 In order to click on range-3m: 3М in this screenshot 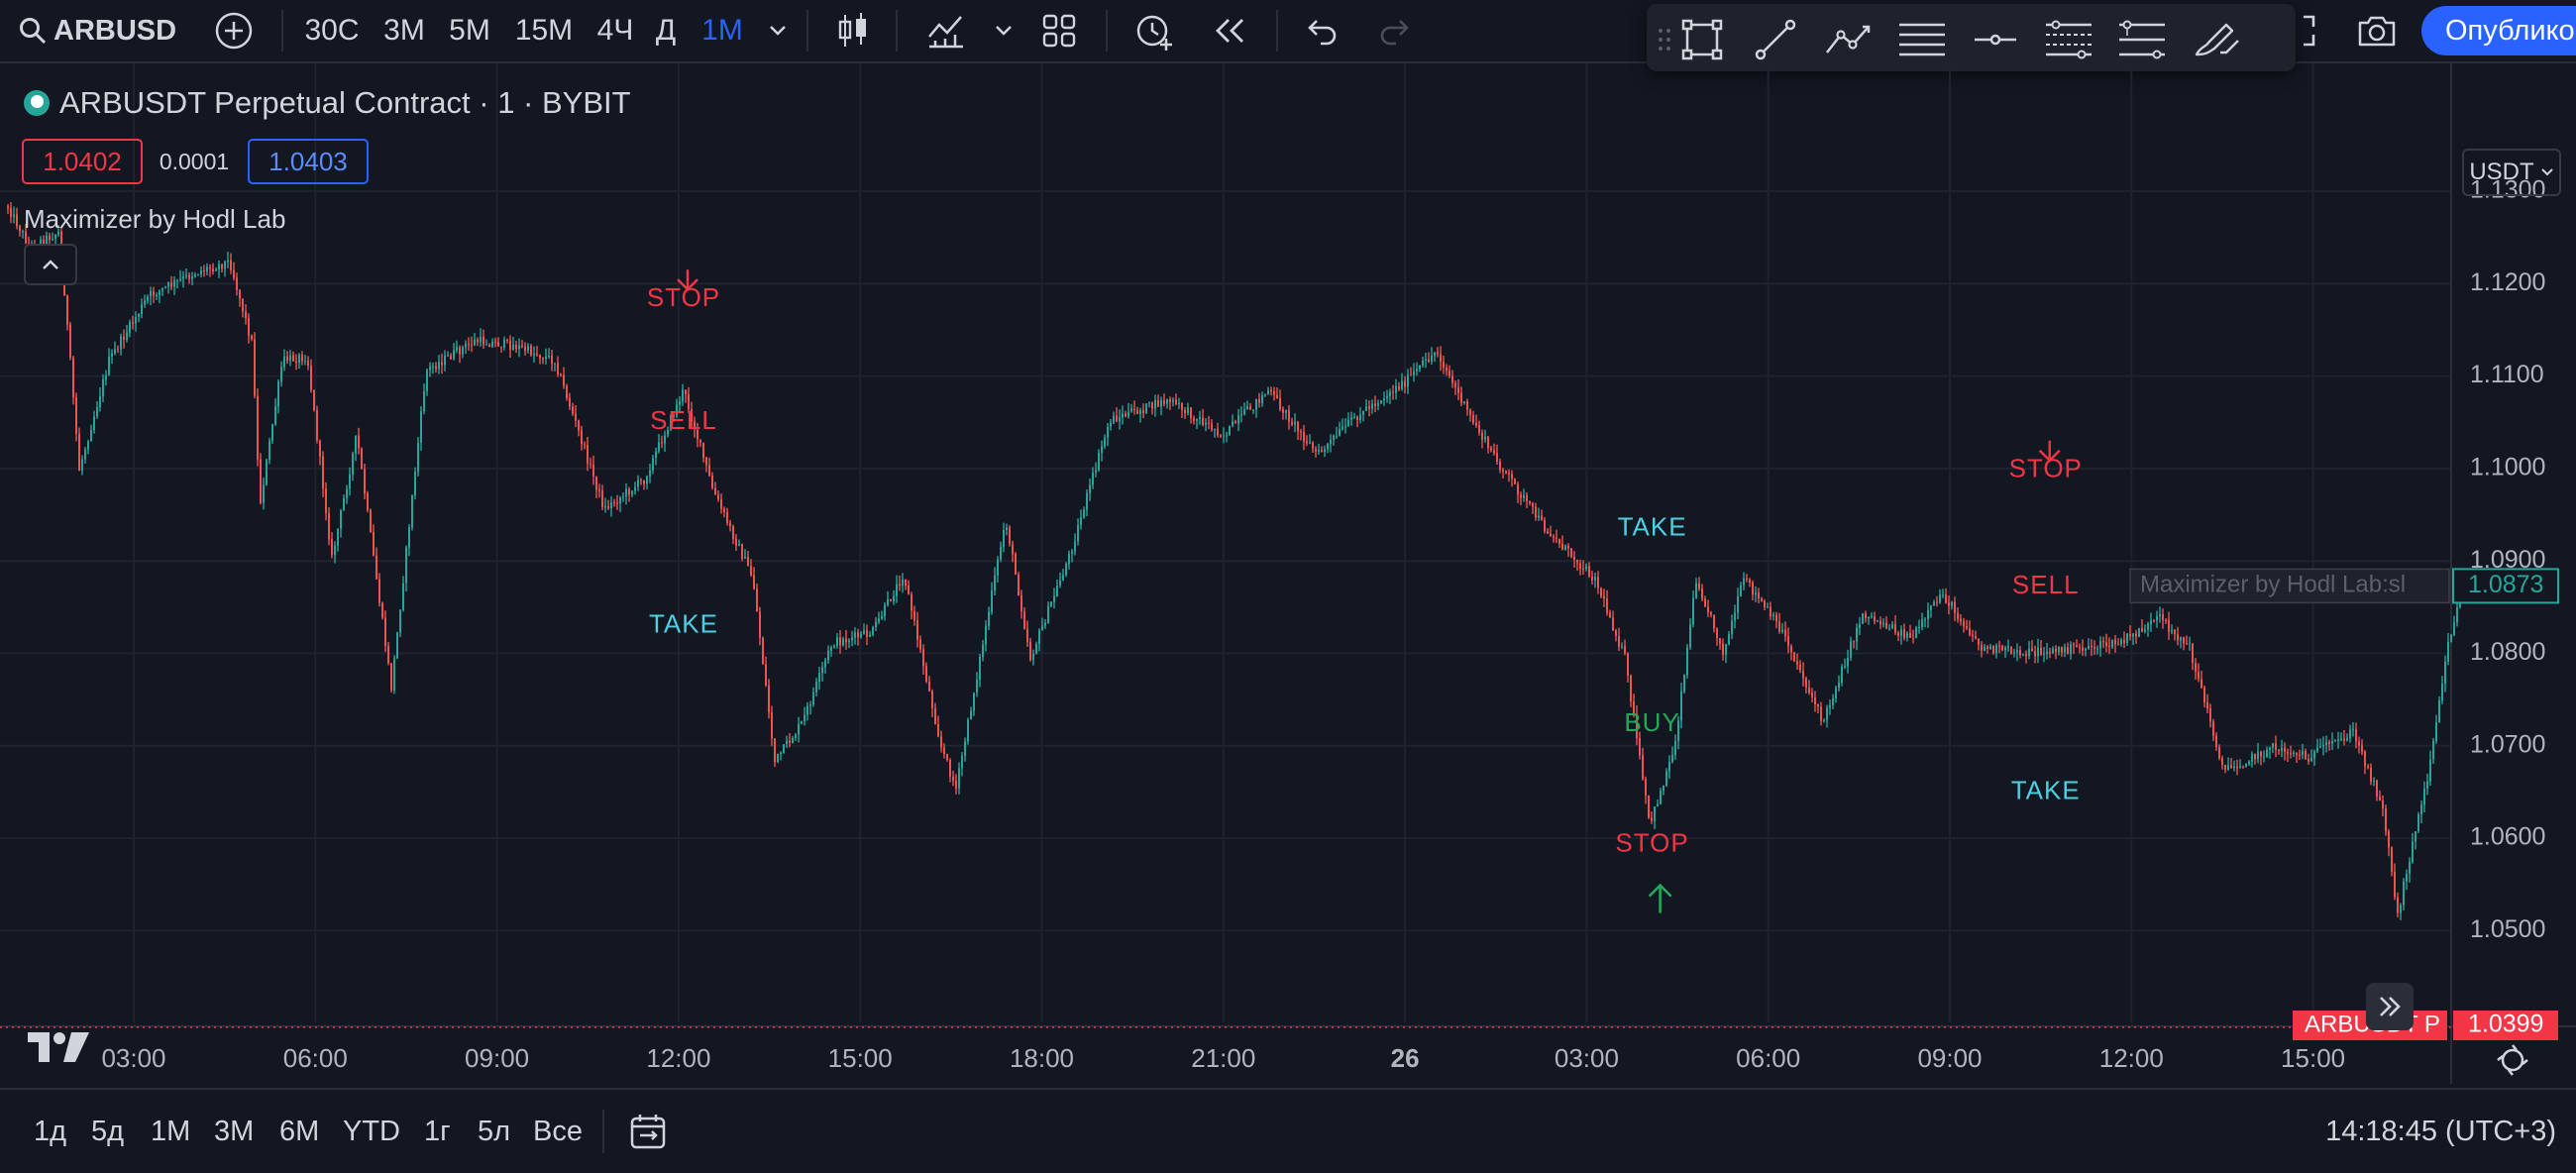, I will do `click(234, 1131)`.